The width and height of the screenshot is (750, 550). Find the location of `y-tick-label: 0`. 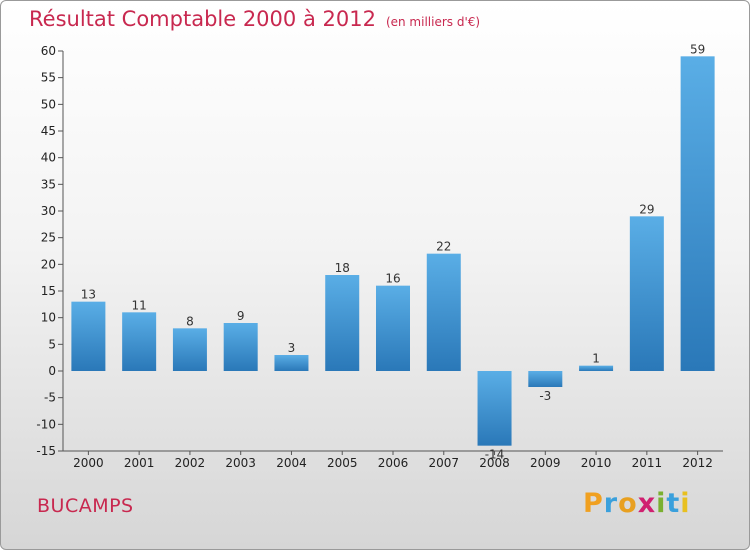

y-tick-label: 0 is located at coordinates (52, 371).